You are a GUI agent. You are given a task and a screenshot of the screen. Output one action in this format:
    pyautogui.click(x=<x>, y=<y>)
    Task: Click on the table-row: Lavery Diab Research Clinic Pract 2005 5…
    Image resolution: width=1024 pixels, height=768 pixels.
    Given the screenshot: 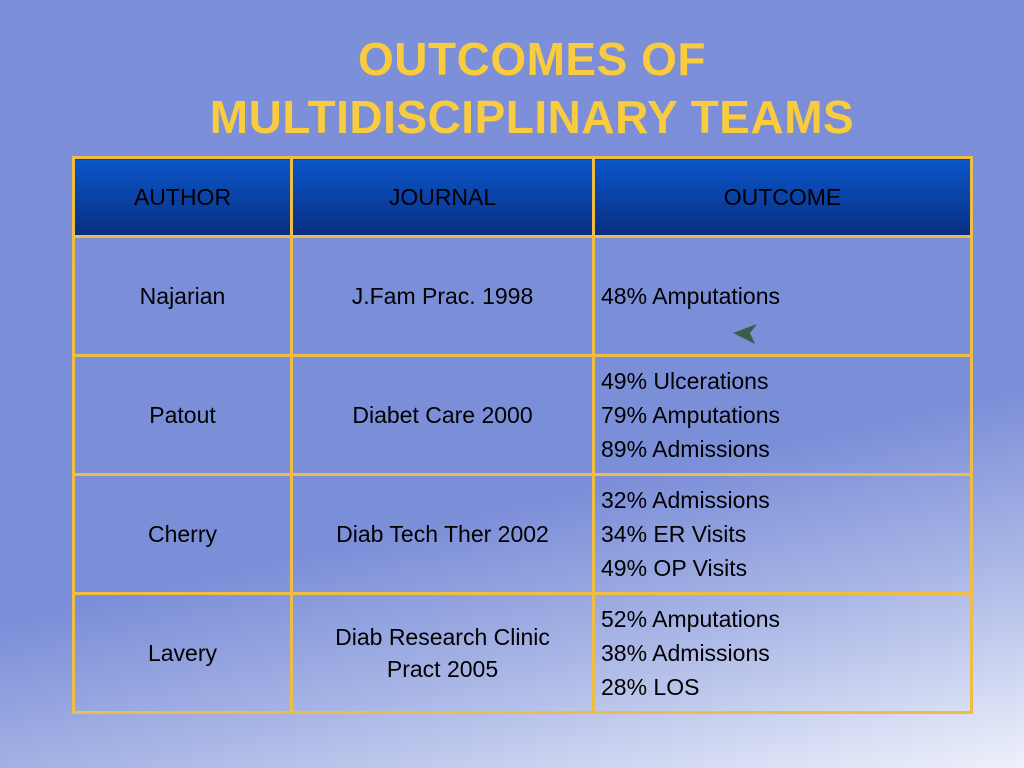 What is the action you would take?
    pyautogui.click(x=522, y=653)
    